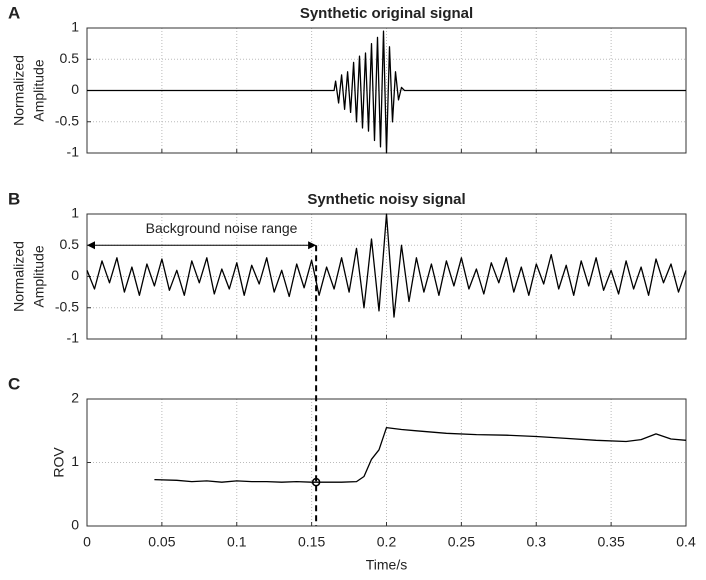 The image size is (706, 580). What do you see at coordinates (386, 565) in the screenshot?
I see `x-axis-label: Time/s` at bounding box center [386, 565].